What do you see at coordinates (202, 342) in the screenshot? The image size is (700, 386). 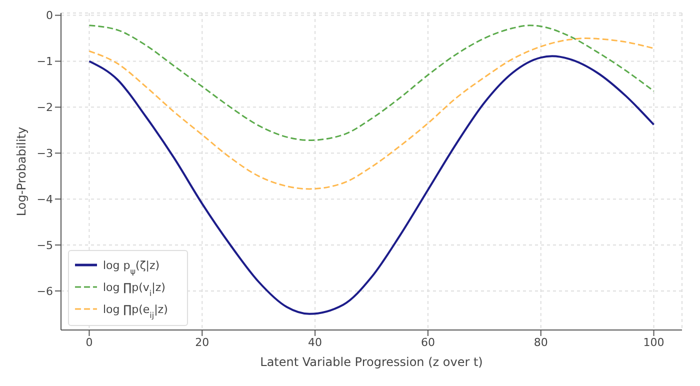 I see `x-tick-label: 20` at bounding box center [202, 342].